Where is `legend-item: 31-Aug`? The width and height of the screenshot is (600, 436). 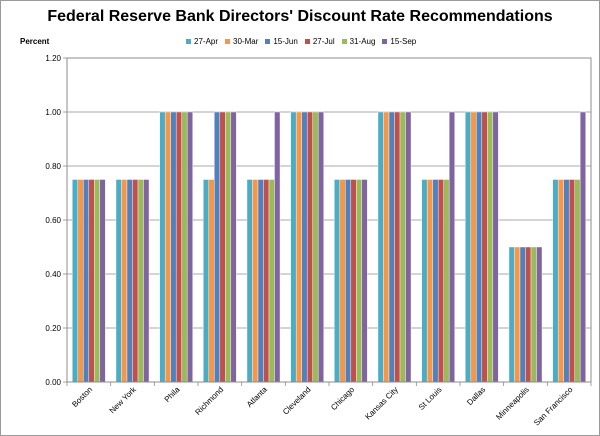
legend-item: 31-Aug is located at coordinates (358, 41).